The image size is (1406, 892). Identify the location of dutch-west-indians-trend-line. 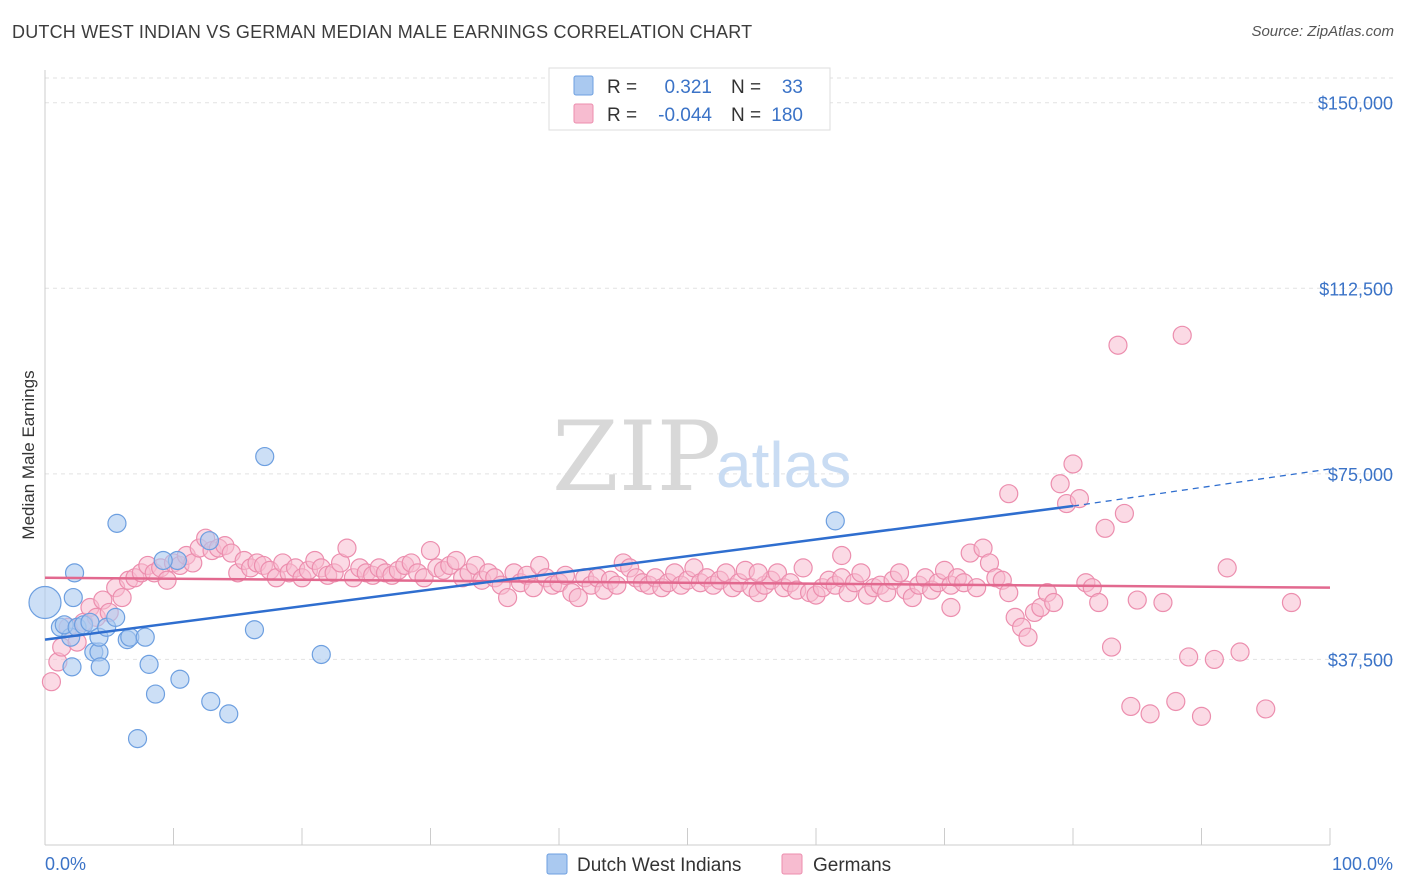
(559, 572).